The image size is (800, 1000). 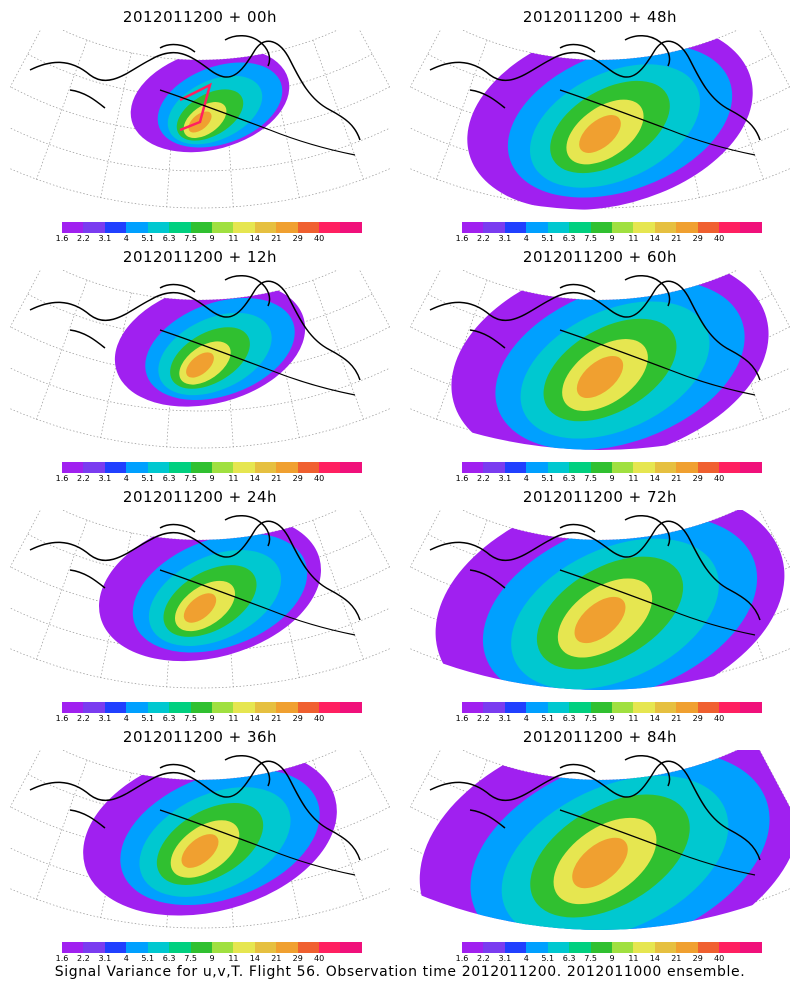 What do you see at coordinates (600, 17) in the screenshot?
I see `panel-title: 2012011200 + 48h` at bounding box center [600, 17].